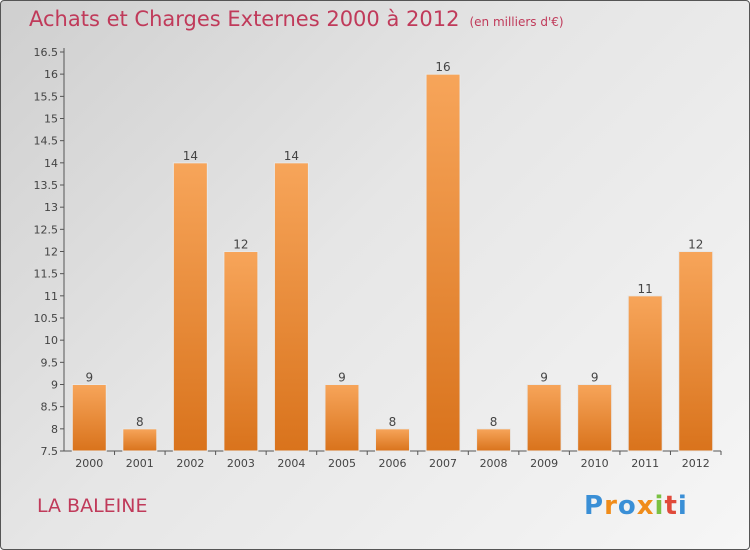 This screenshot has width=750, height=550. What do you see at coordinates (494, 463) in the screenshot?
I see `x-tick-label: 2008` at bounding box center [494, 463].